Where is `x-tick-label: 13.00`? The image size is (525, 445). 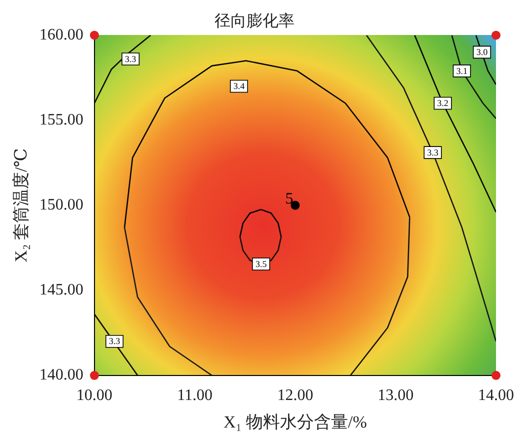
x-tick-label: 13.00 is located at coordinates (396, 395).